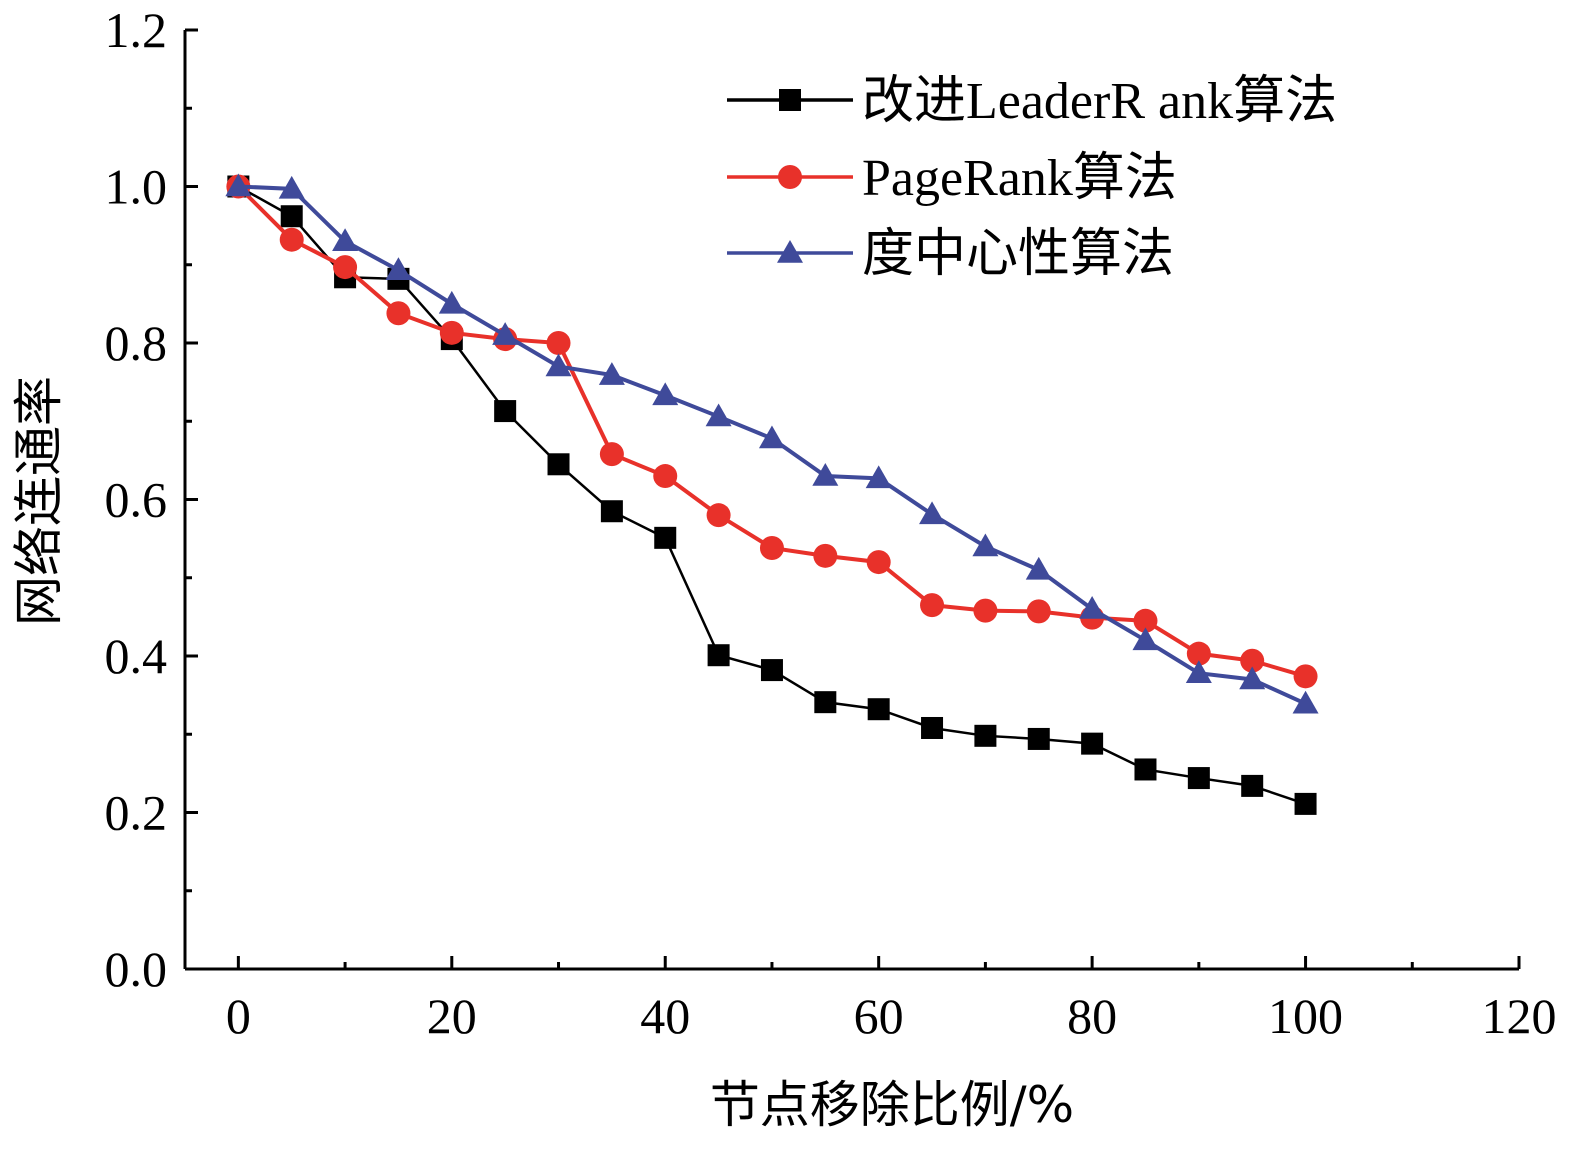  What do you see at coordinates (1019, 178) in the screenshot?
I see `legend-label: PageRank算法` at bounding box center [1019, 178].